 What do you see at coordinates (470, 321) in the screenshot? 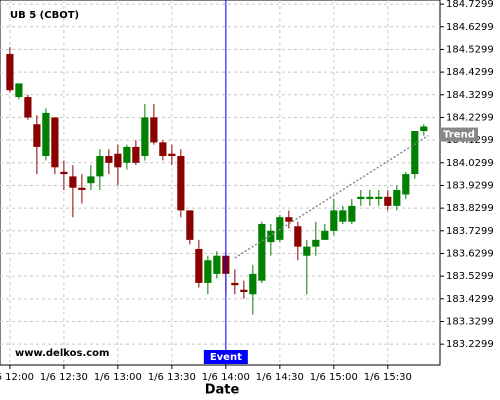
I see `y-tick-label: 183.3299` at bounding box center [470, 321].